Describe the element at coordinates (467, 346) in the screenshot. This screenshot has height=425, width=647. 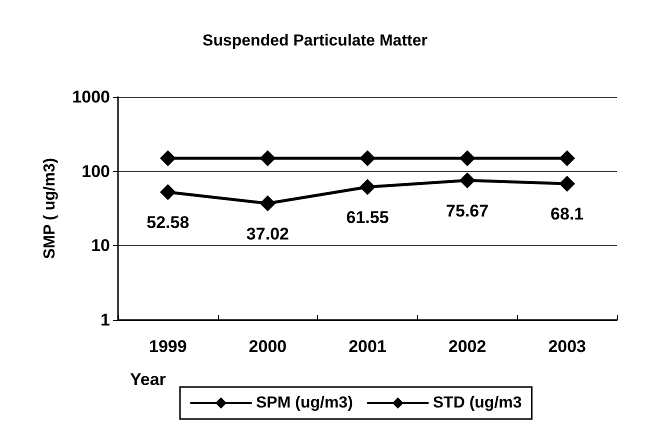
I see `x-tick-label: 2002` at that location.